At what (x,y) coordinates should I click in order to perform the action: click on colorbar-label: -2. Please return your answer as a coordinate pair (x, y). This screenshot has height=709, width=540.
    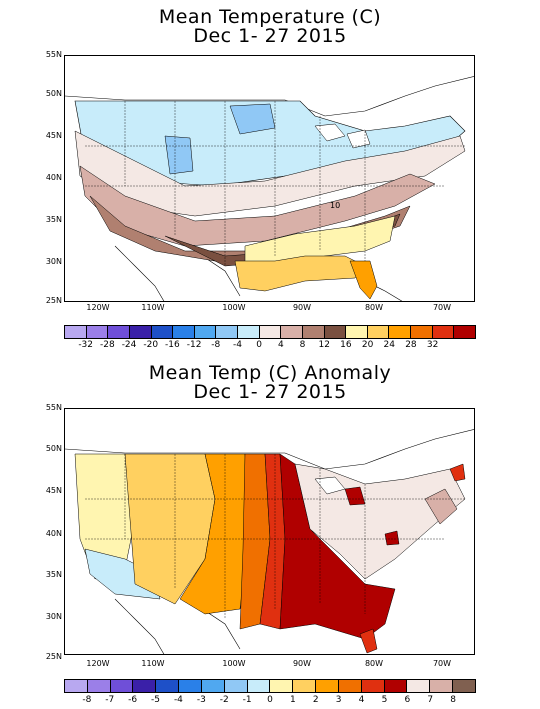
    Looking at the image, I should click on (224, 700).